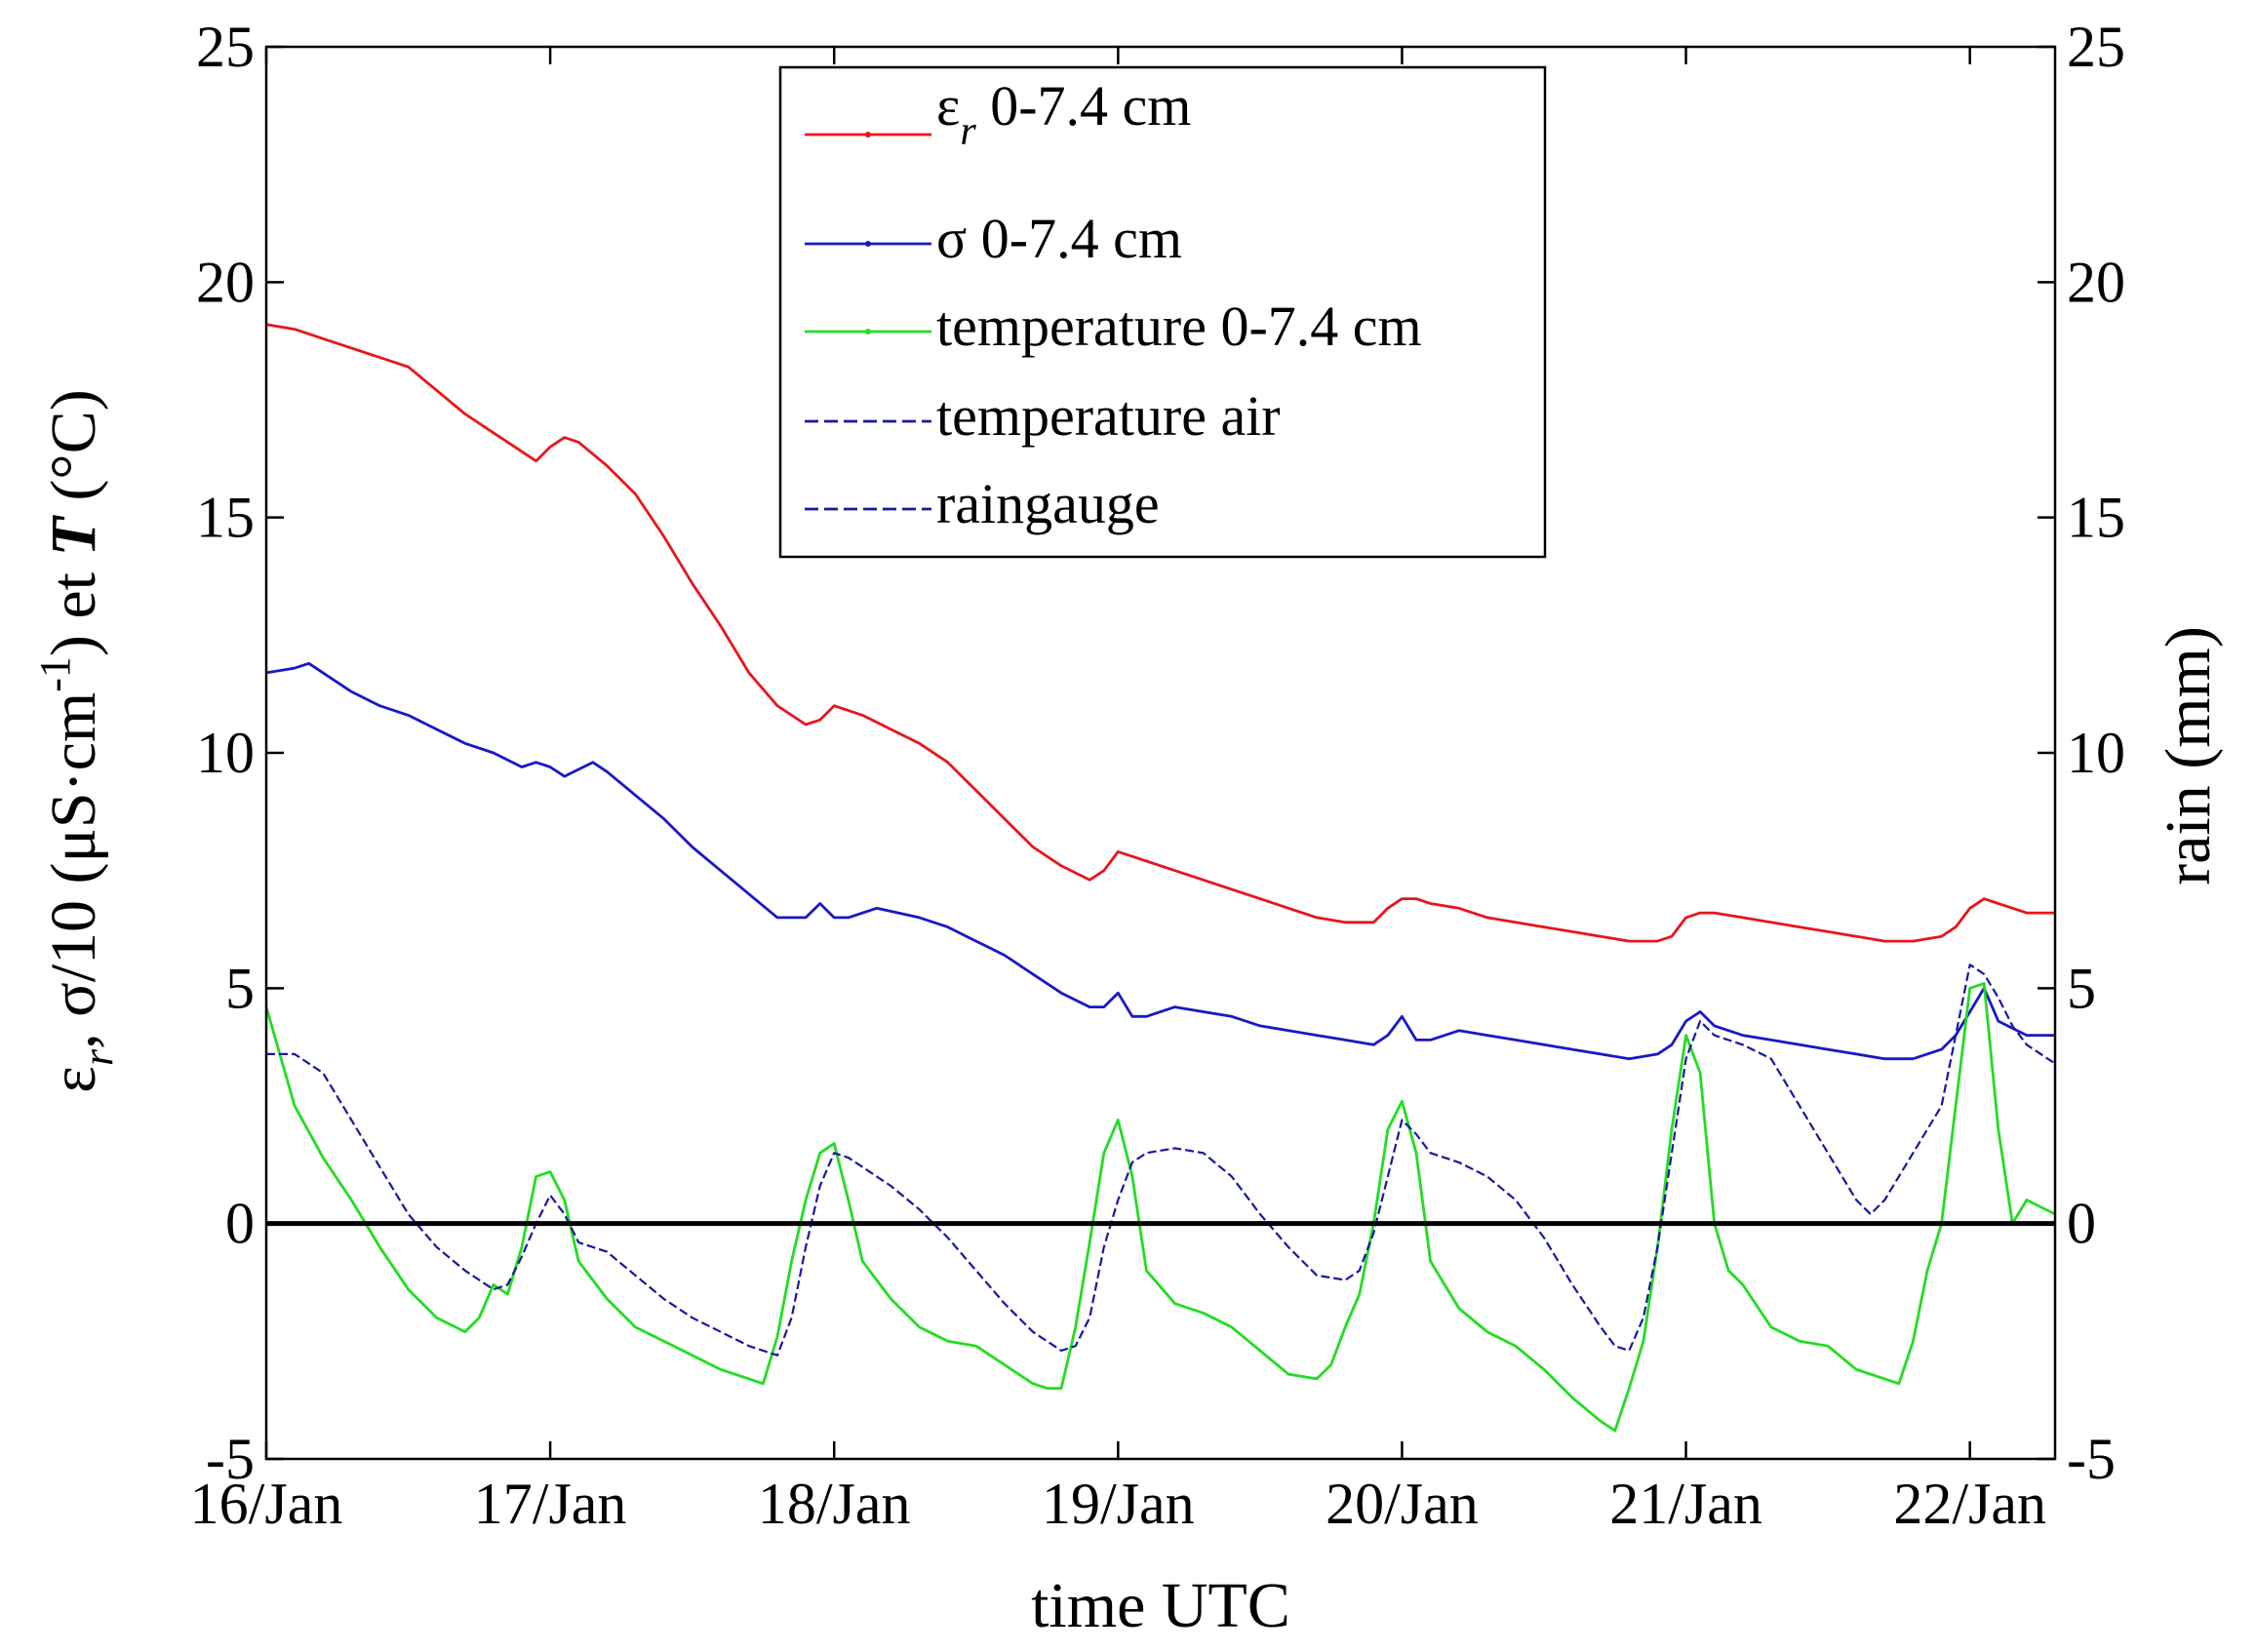  What do you see at coordinates (55, 674) in the screenshot?
I see `y-axis-title-left-sup: -1` at bounding box center [55, 674].